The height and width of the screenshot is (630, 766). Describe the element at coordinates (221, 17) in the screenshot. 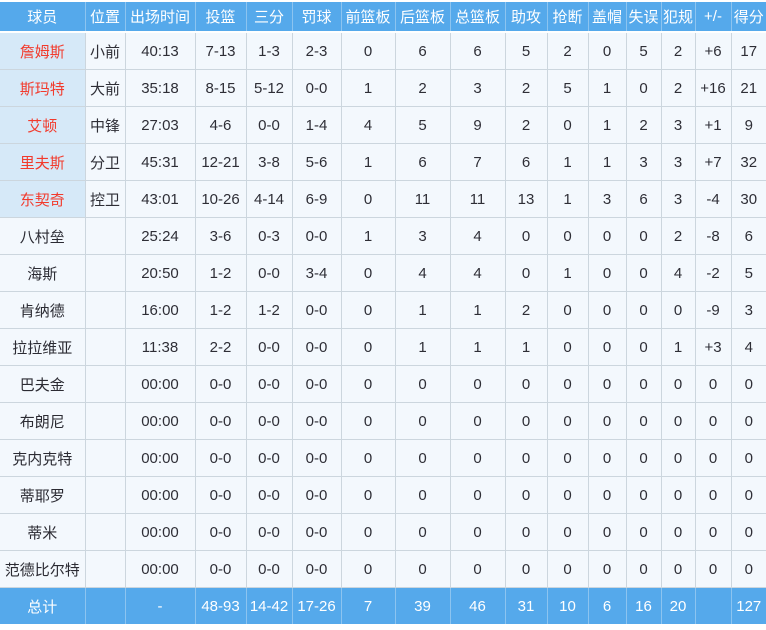

I see `col-header-fg: 投篮` at that location.